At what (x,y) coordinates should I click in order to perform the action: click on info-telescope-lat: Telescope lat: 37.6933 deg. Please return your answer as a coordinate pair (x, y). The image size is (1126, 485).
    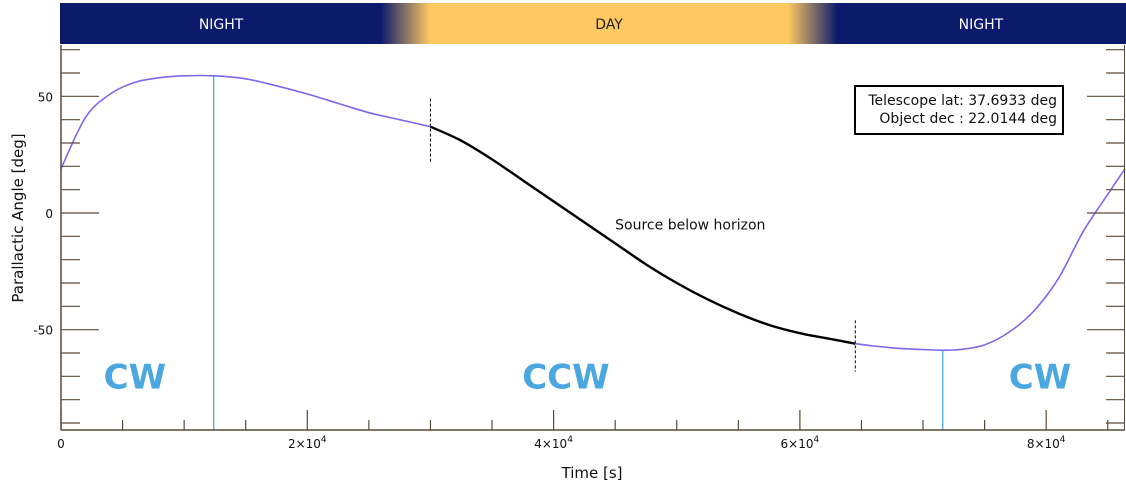
    Looking at the image, I should click on (962, 101).